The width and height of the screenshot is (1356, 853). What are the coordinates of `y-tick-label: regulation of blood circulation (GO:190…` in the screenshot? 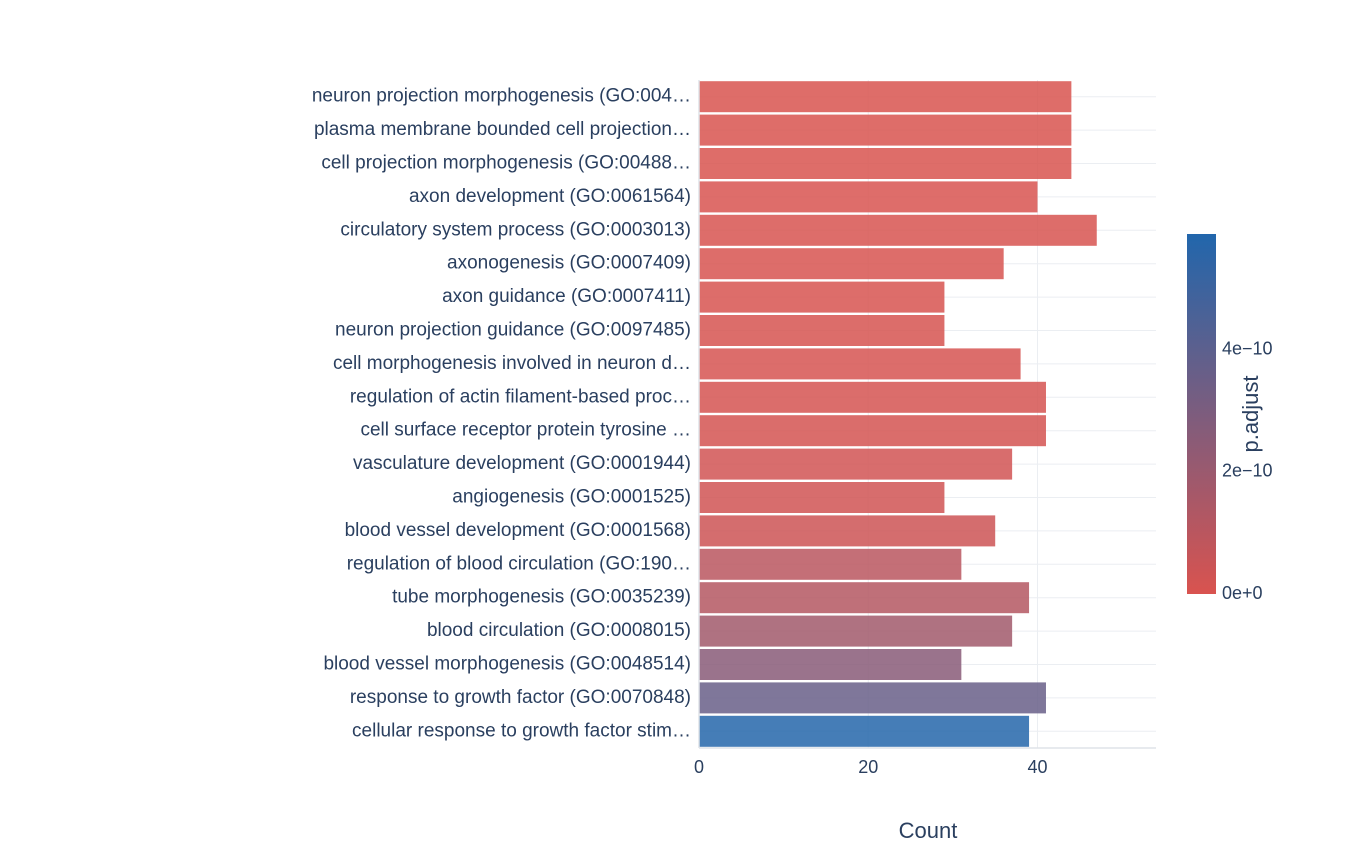 It's located at (519, 563).